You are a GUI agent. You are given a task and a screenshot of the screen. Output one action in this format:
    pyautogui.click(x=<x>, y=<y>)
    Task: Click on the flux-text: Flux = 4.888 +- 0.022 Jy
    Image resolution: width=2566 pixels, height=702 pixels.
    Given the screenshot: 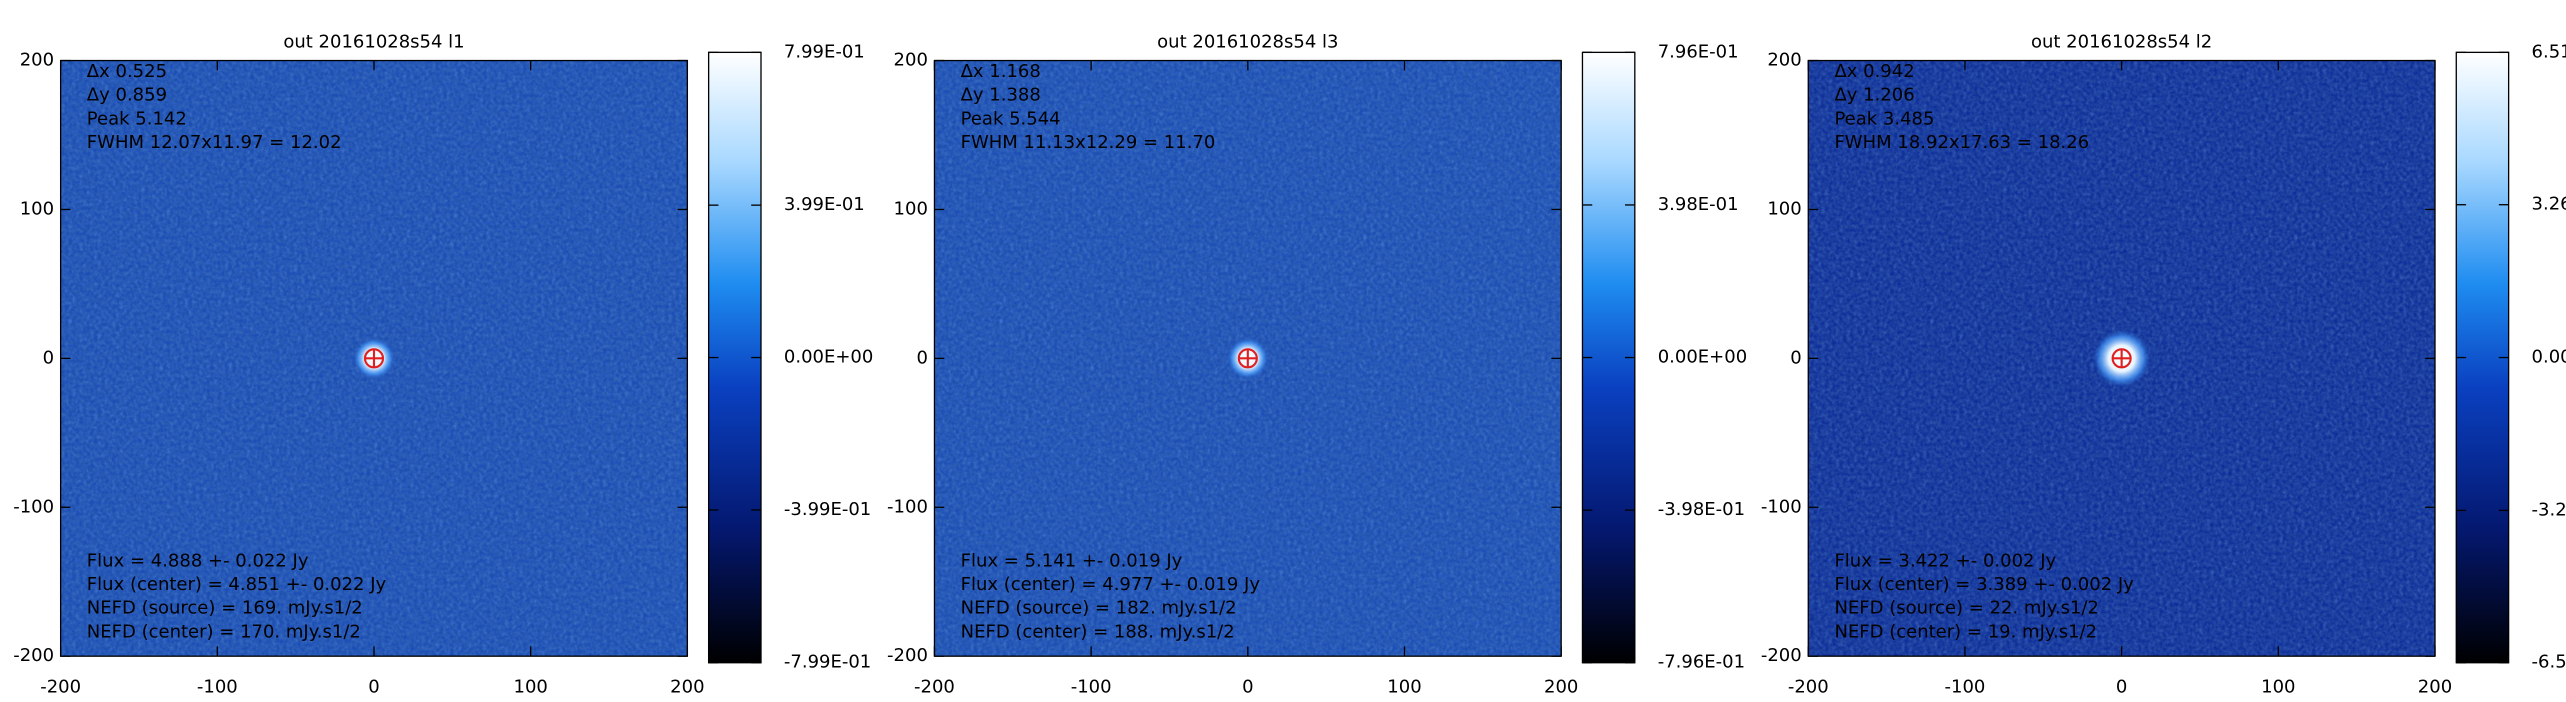 What is the action you would take?
    pyautogui.click(x=198, y=560)
    